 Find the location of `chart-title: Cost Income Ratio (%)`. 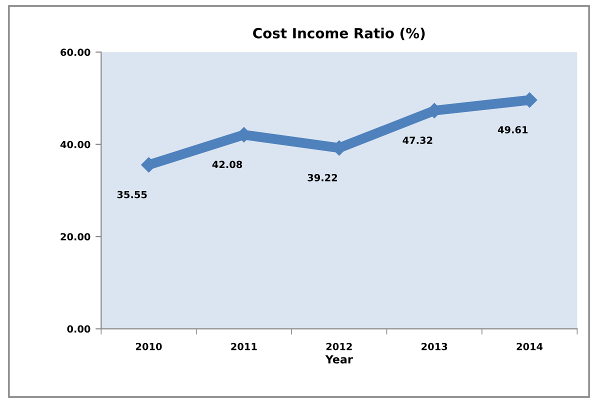

chart-title: Cost Income Ratio (%) is located at coordinates (339, 34).